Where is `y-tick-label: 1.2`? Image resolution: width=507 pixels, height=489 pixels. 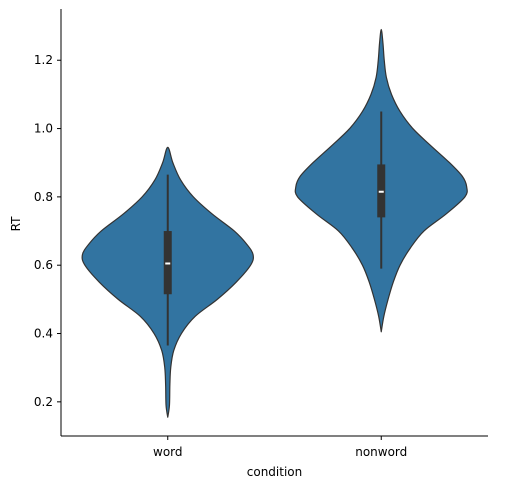
y-tick-label: 1.2 is located at coordinates (43, 60).